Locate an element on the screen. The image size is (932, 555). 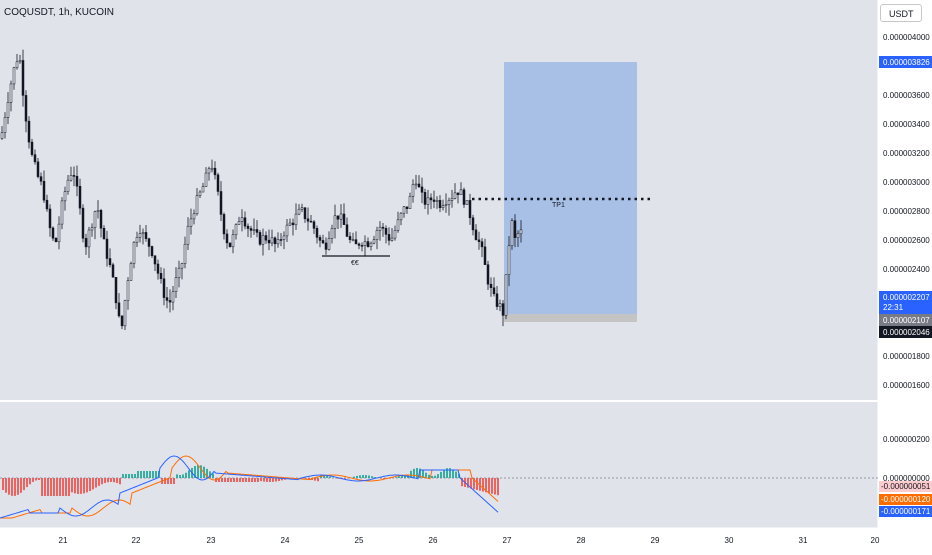
time-label: 27 is located at coordinates (507, 540).